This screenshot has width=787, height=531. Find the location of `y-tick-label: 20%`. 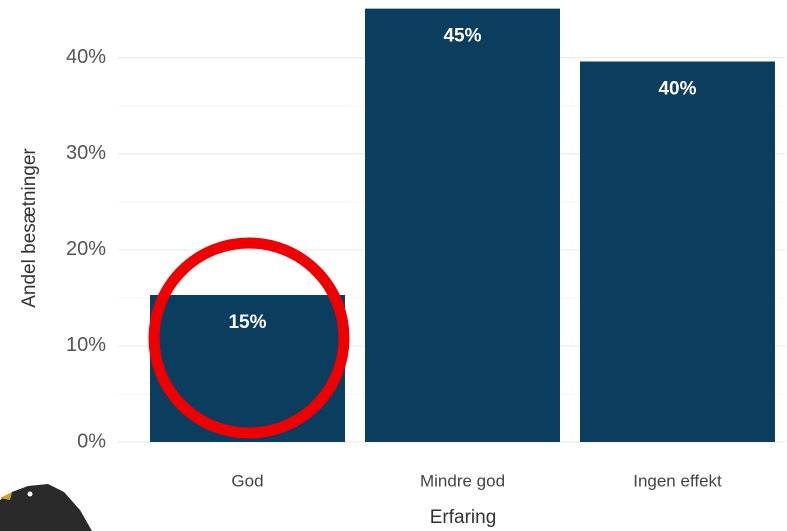

y-tick-label: 20% is located at coordinates (86, 249).